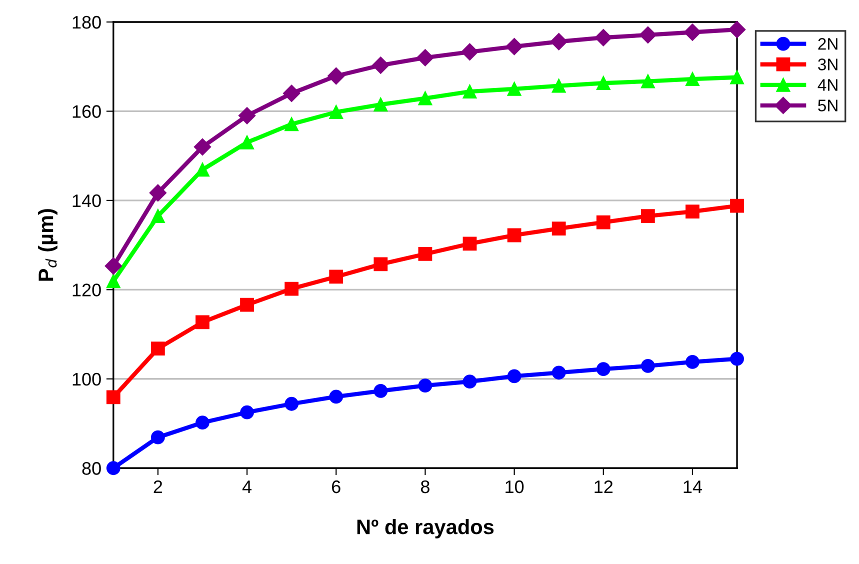 The width and height of the screenshot is (859, 564). I want to click on legend-label: 3N, so click(828, 64).